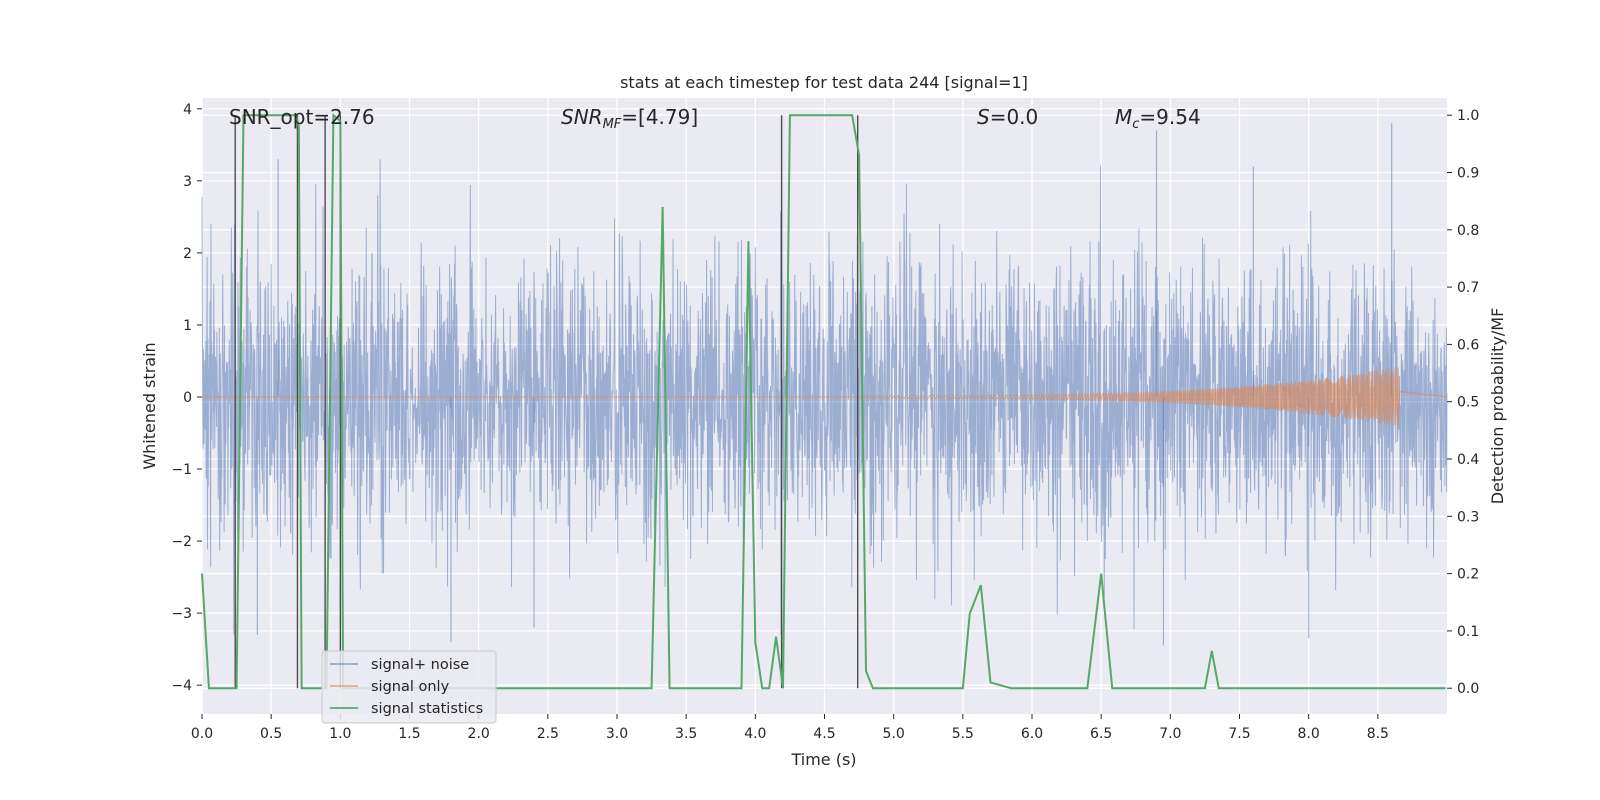 The image size is (1600, 800). Describe the element at coordinates (181, 470) in the screenshot. I see `y-tick-label-5: −1` at that location.